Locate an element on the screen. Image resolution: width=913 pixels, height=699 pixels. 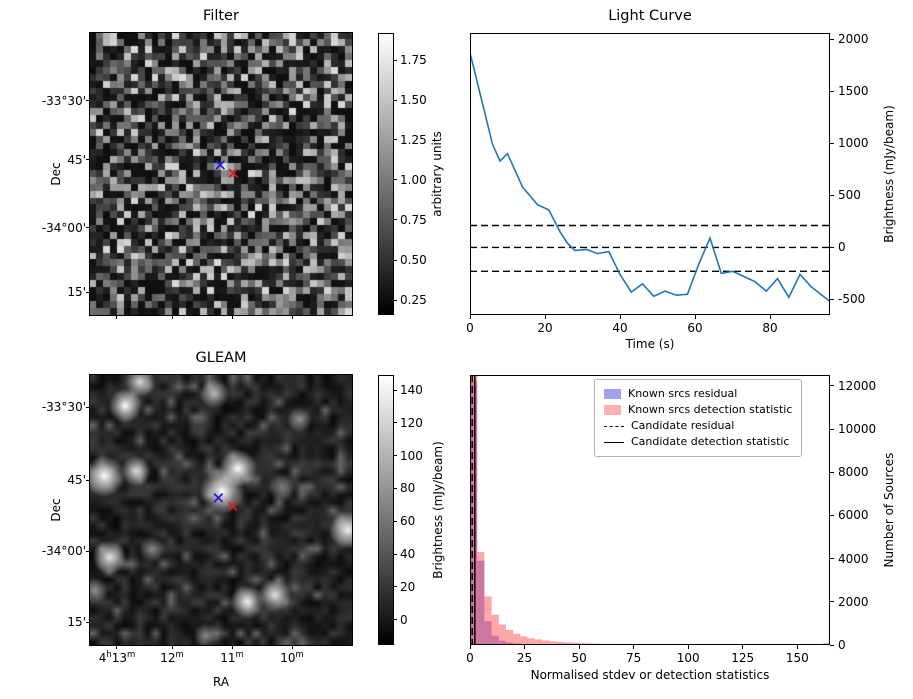
filter-title: Filter is located at coordinates (221, 16).